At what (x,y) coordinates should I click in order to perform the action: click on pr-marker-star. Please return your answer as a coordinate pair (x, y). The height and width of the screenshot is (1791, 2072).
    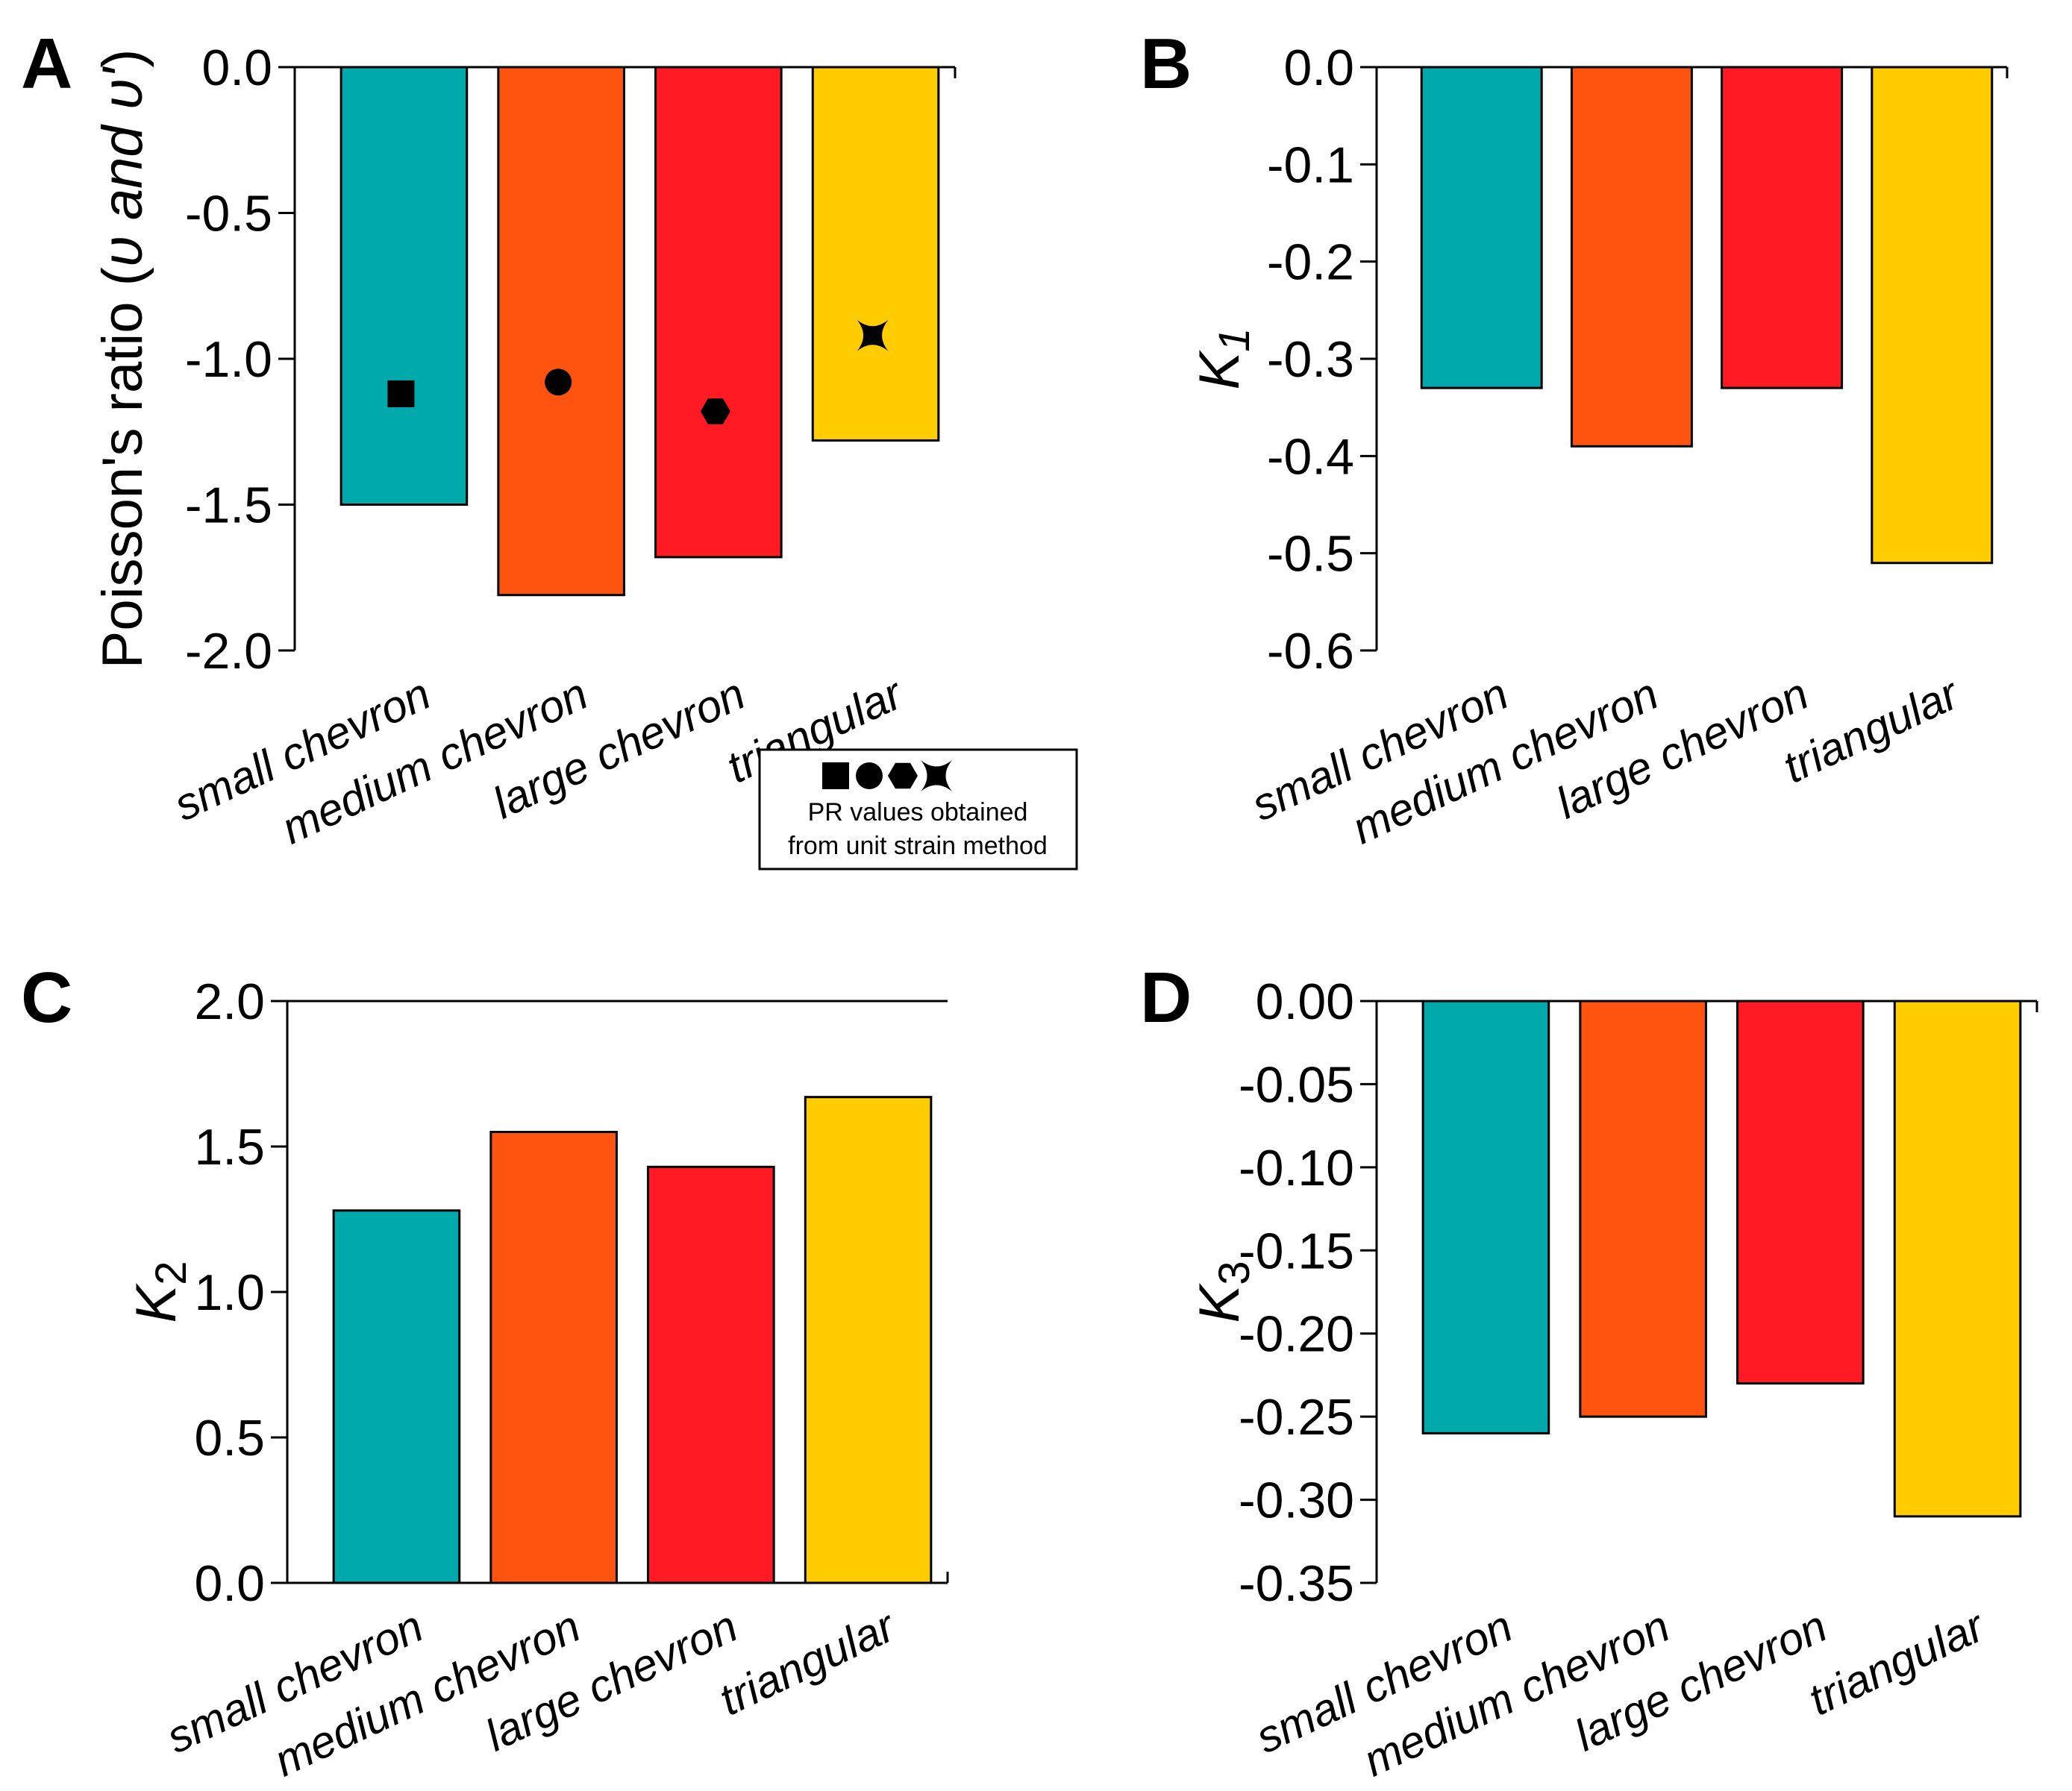
    Looking at the image, I should click on (873, 335).